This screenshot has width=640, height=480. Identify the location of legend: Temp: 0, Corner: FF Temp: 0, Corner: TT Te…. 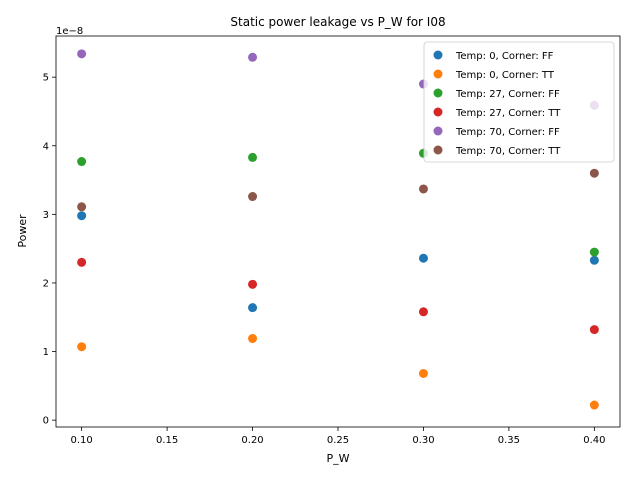
(519, 102).